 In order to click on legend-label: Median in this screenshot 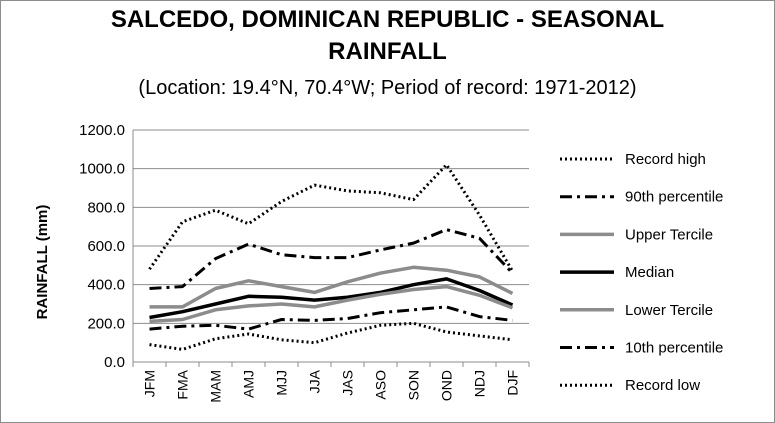, I will do `click(649, 272)`.